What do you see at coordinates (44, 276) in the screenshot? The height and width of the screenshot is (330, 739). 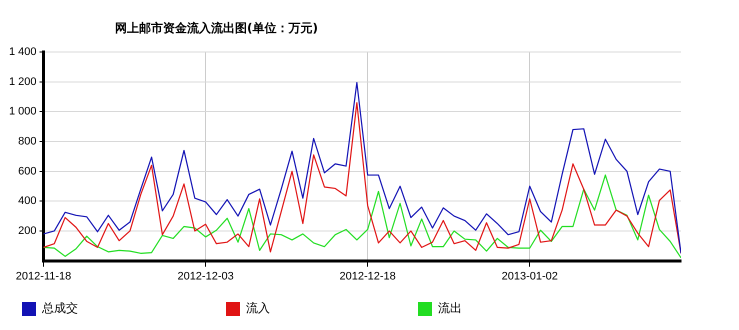 I see `x-tick-label: 2012-11-18` at bounding box center [44, 276].